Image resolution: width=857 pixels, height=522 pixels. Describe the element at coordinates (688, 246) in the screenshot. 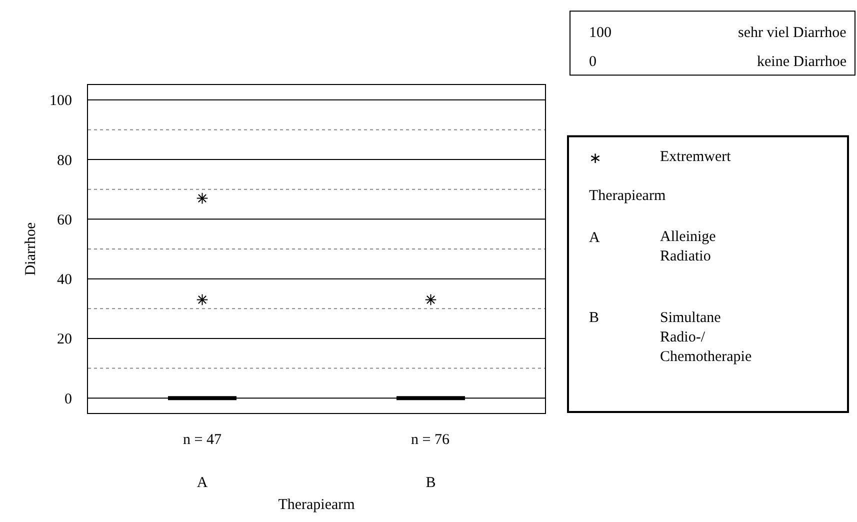

I see `text: Alleinige Radiatio` at that location.